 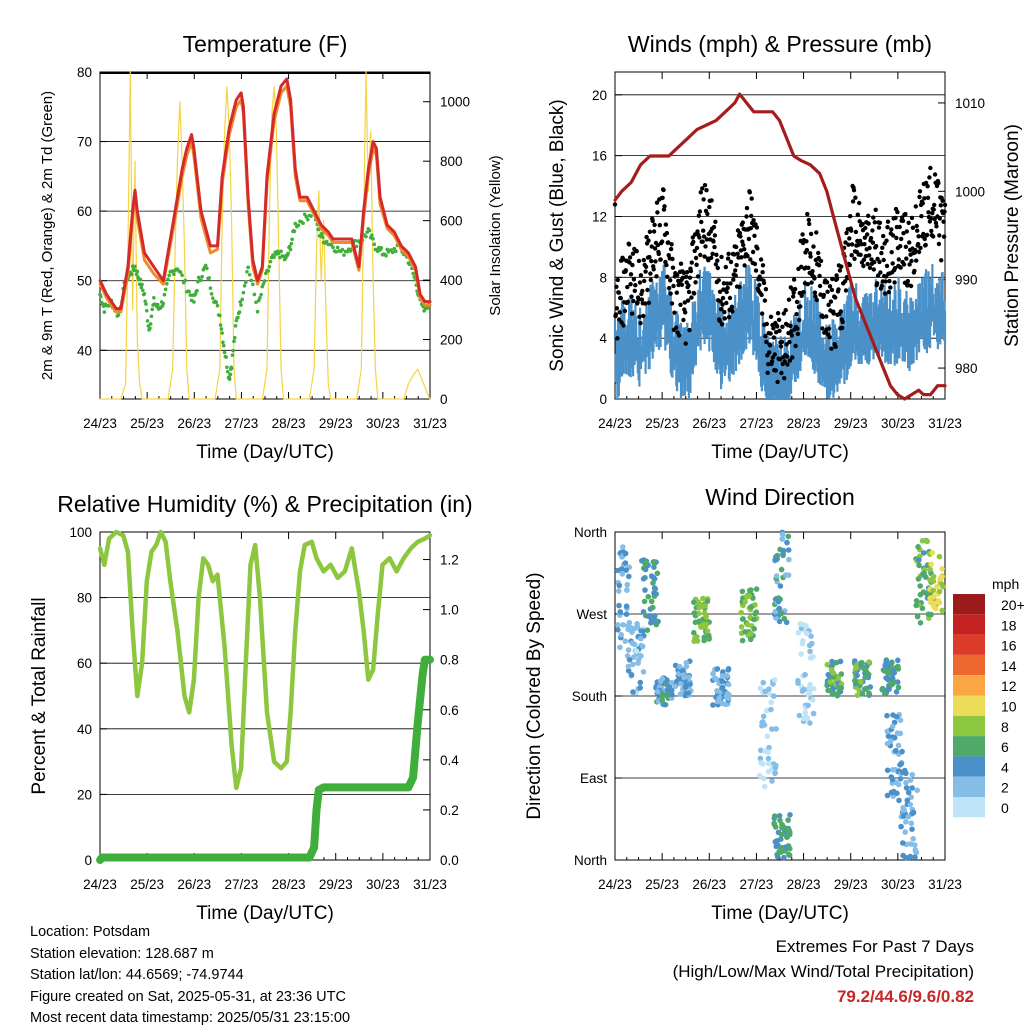 What do you see at coordinates (1005, 788) in the screenshot?
I see `legend-label: 2` at bounding box center [1005, 788].